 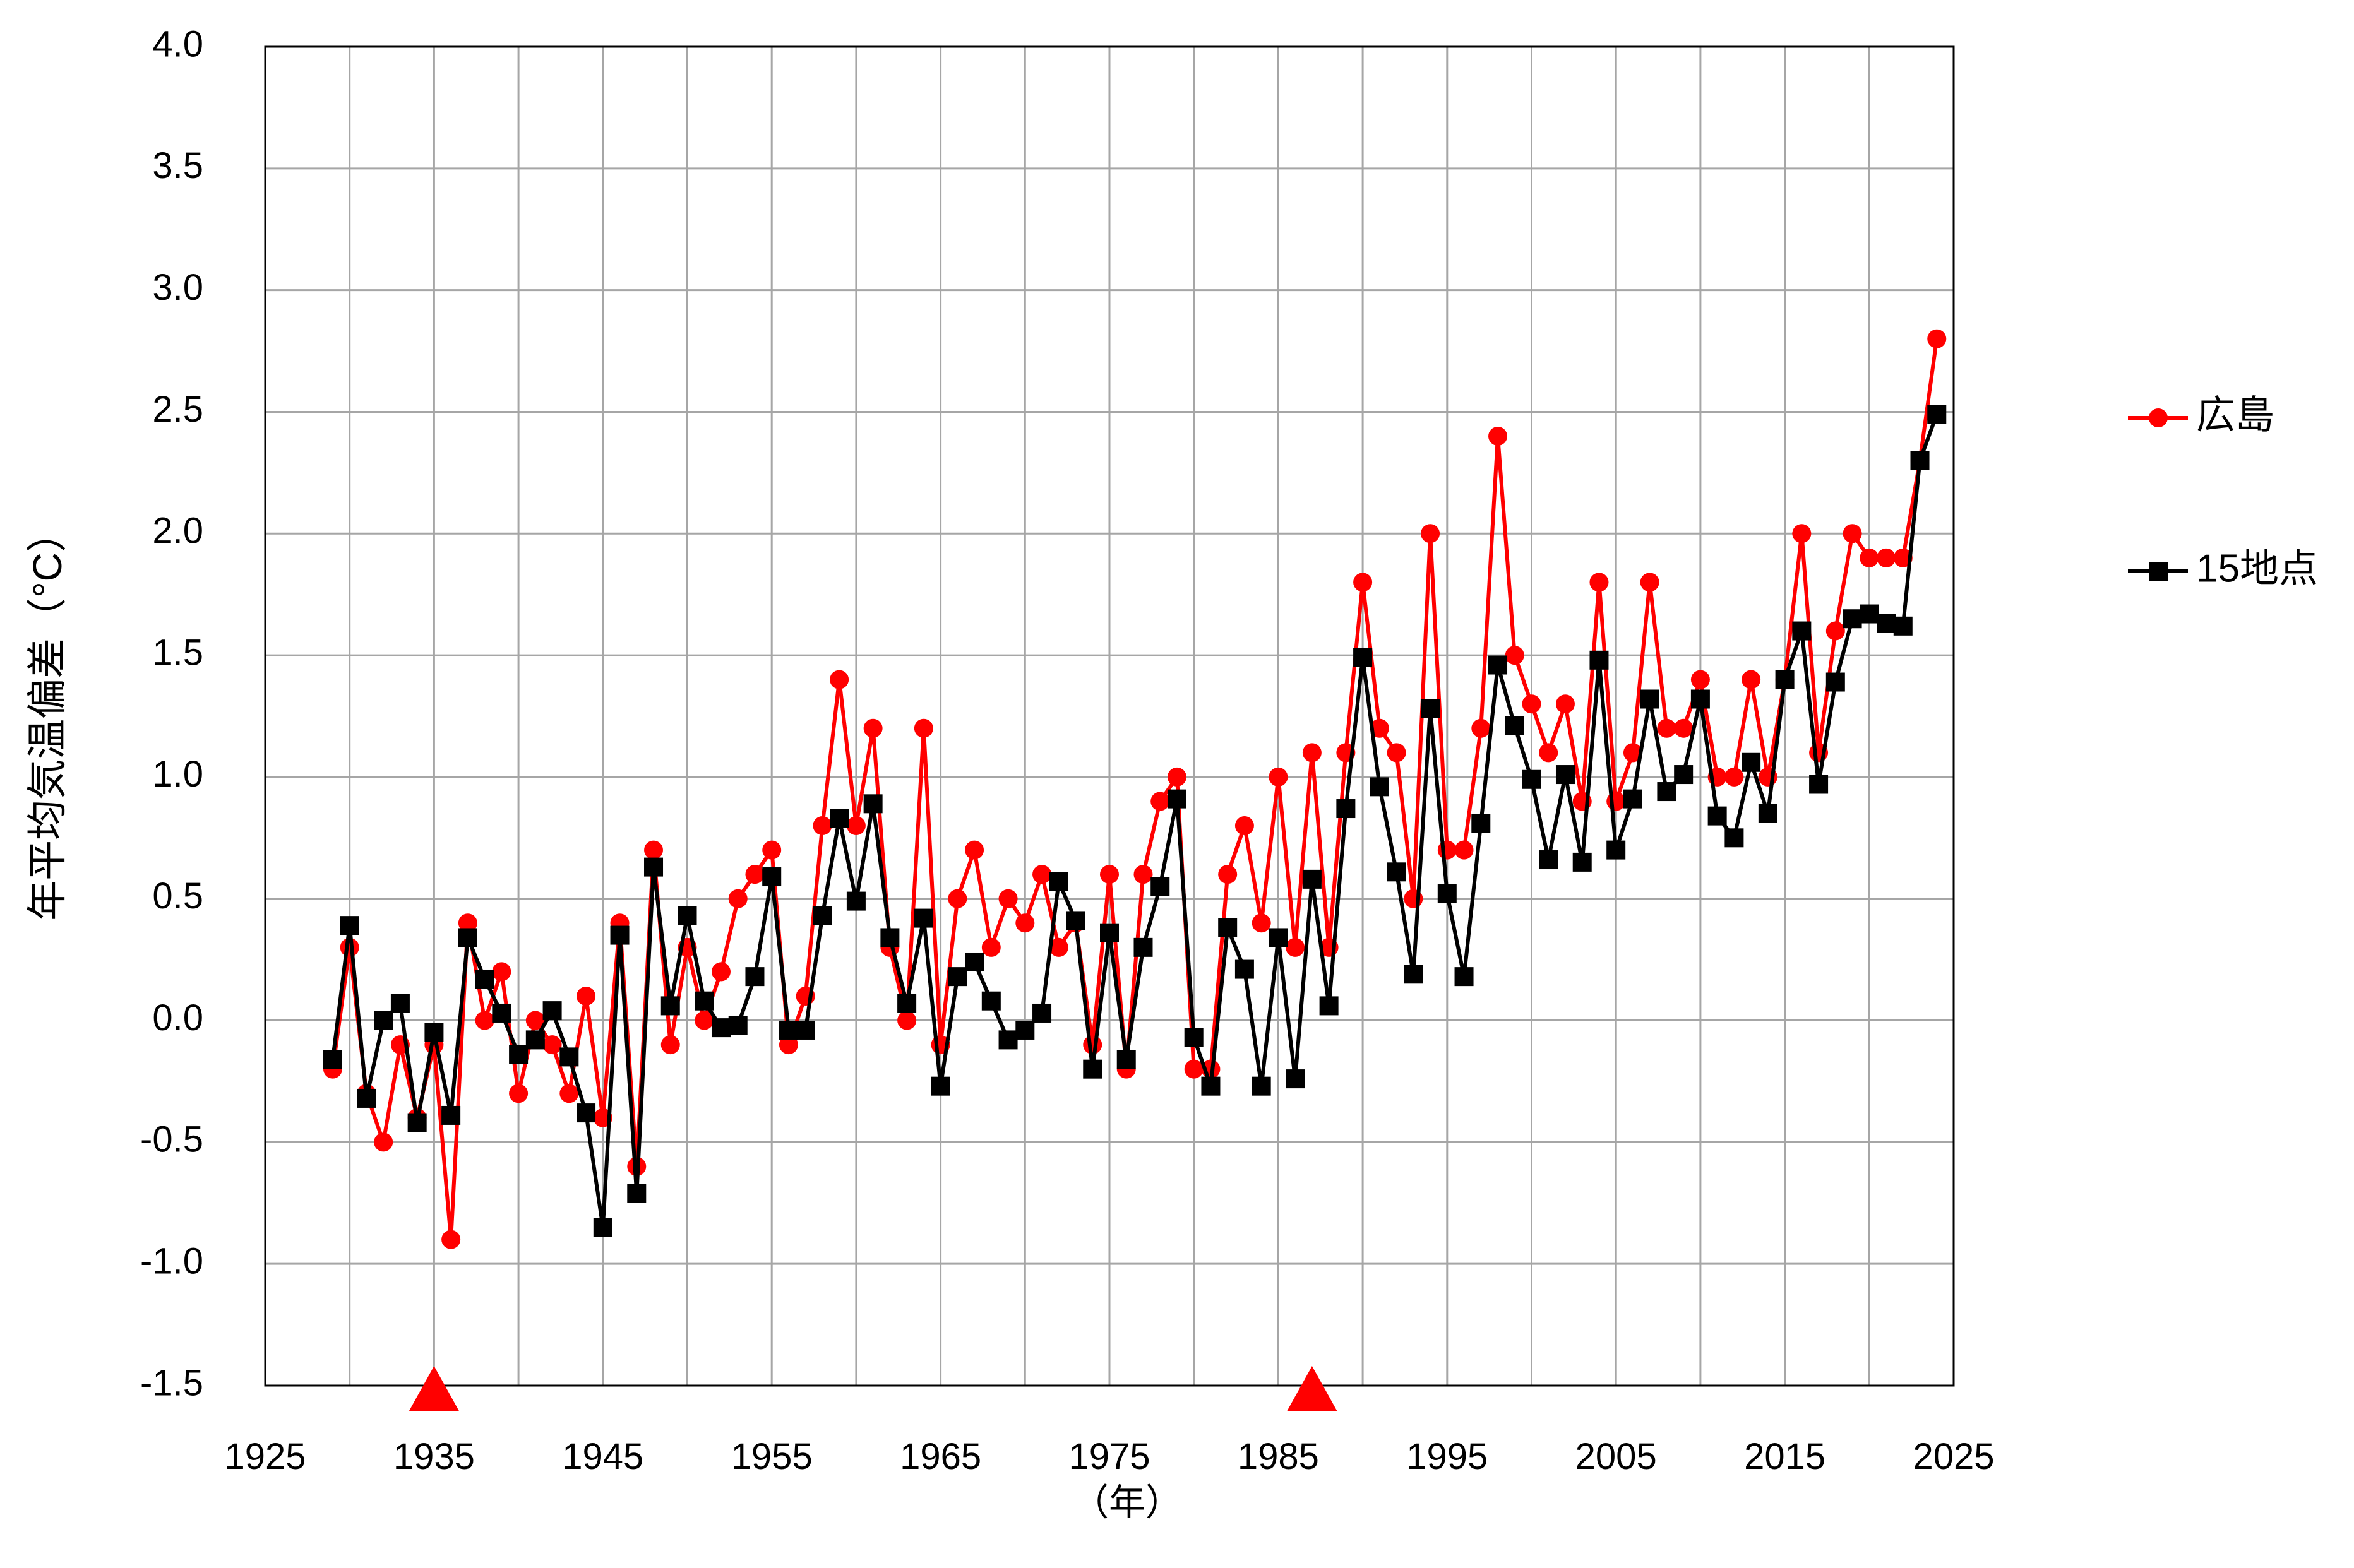 I want to click on y-tick-label: 3.0, so click(x=177, y=287).